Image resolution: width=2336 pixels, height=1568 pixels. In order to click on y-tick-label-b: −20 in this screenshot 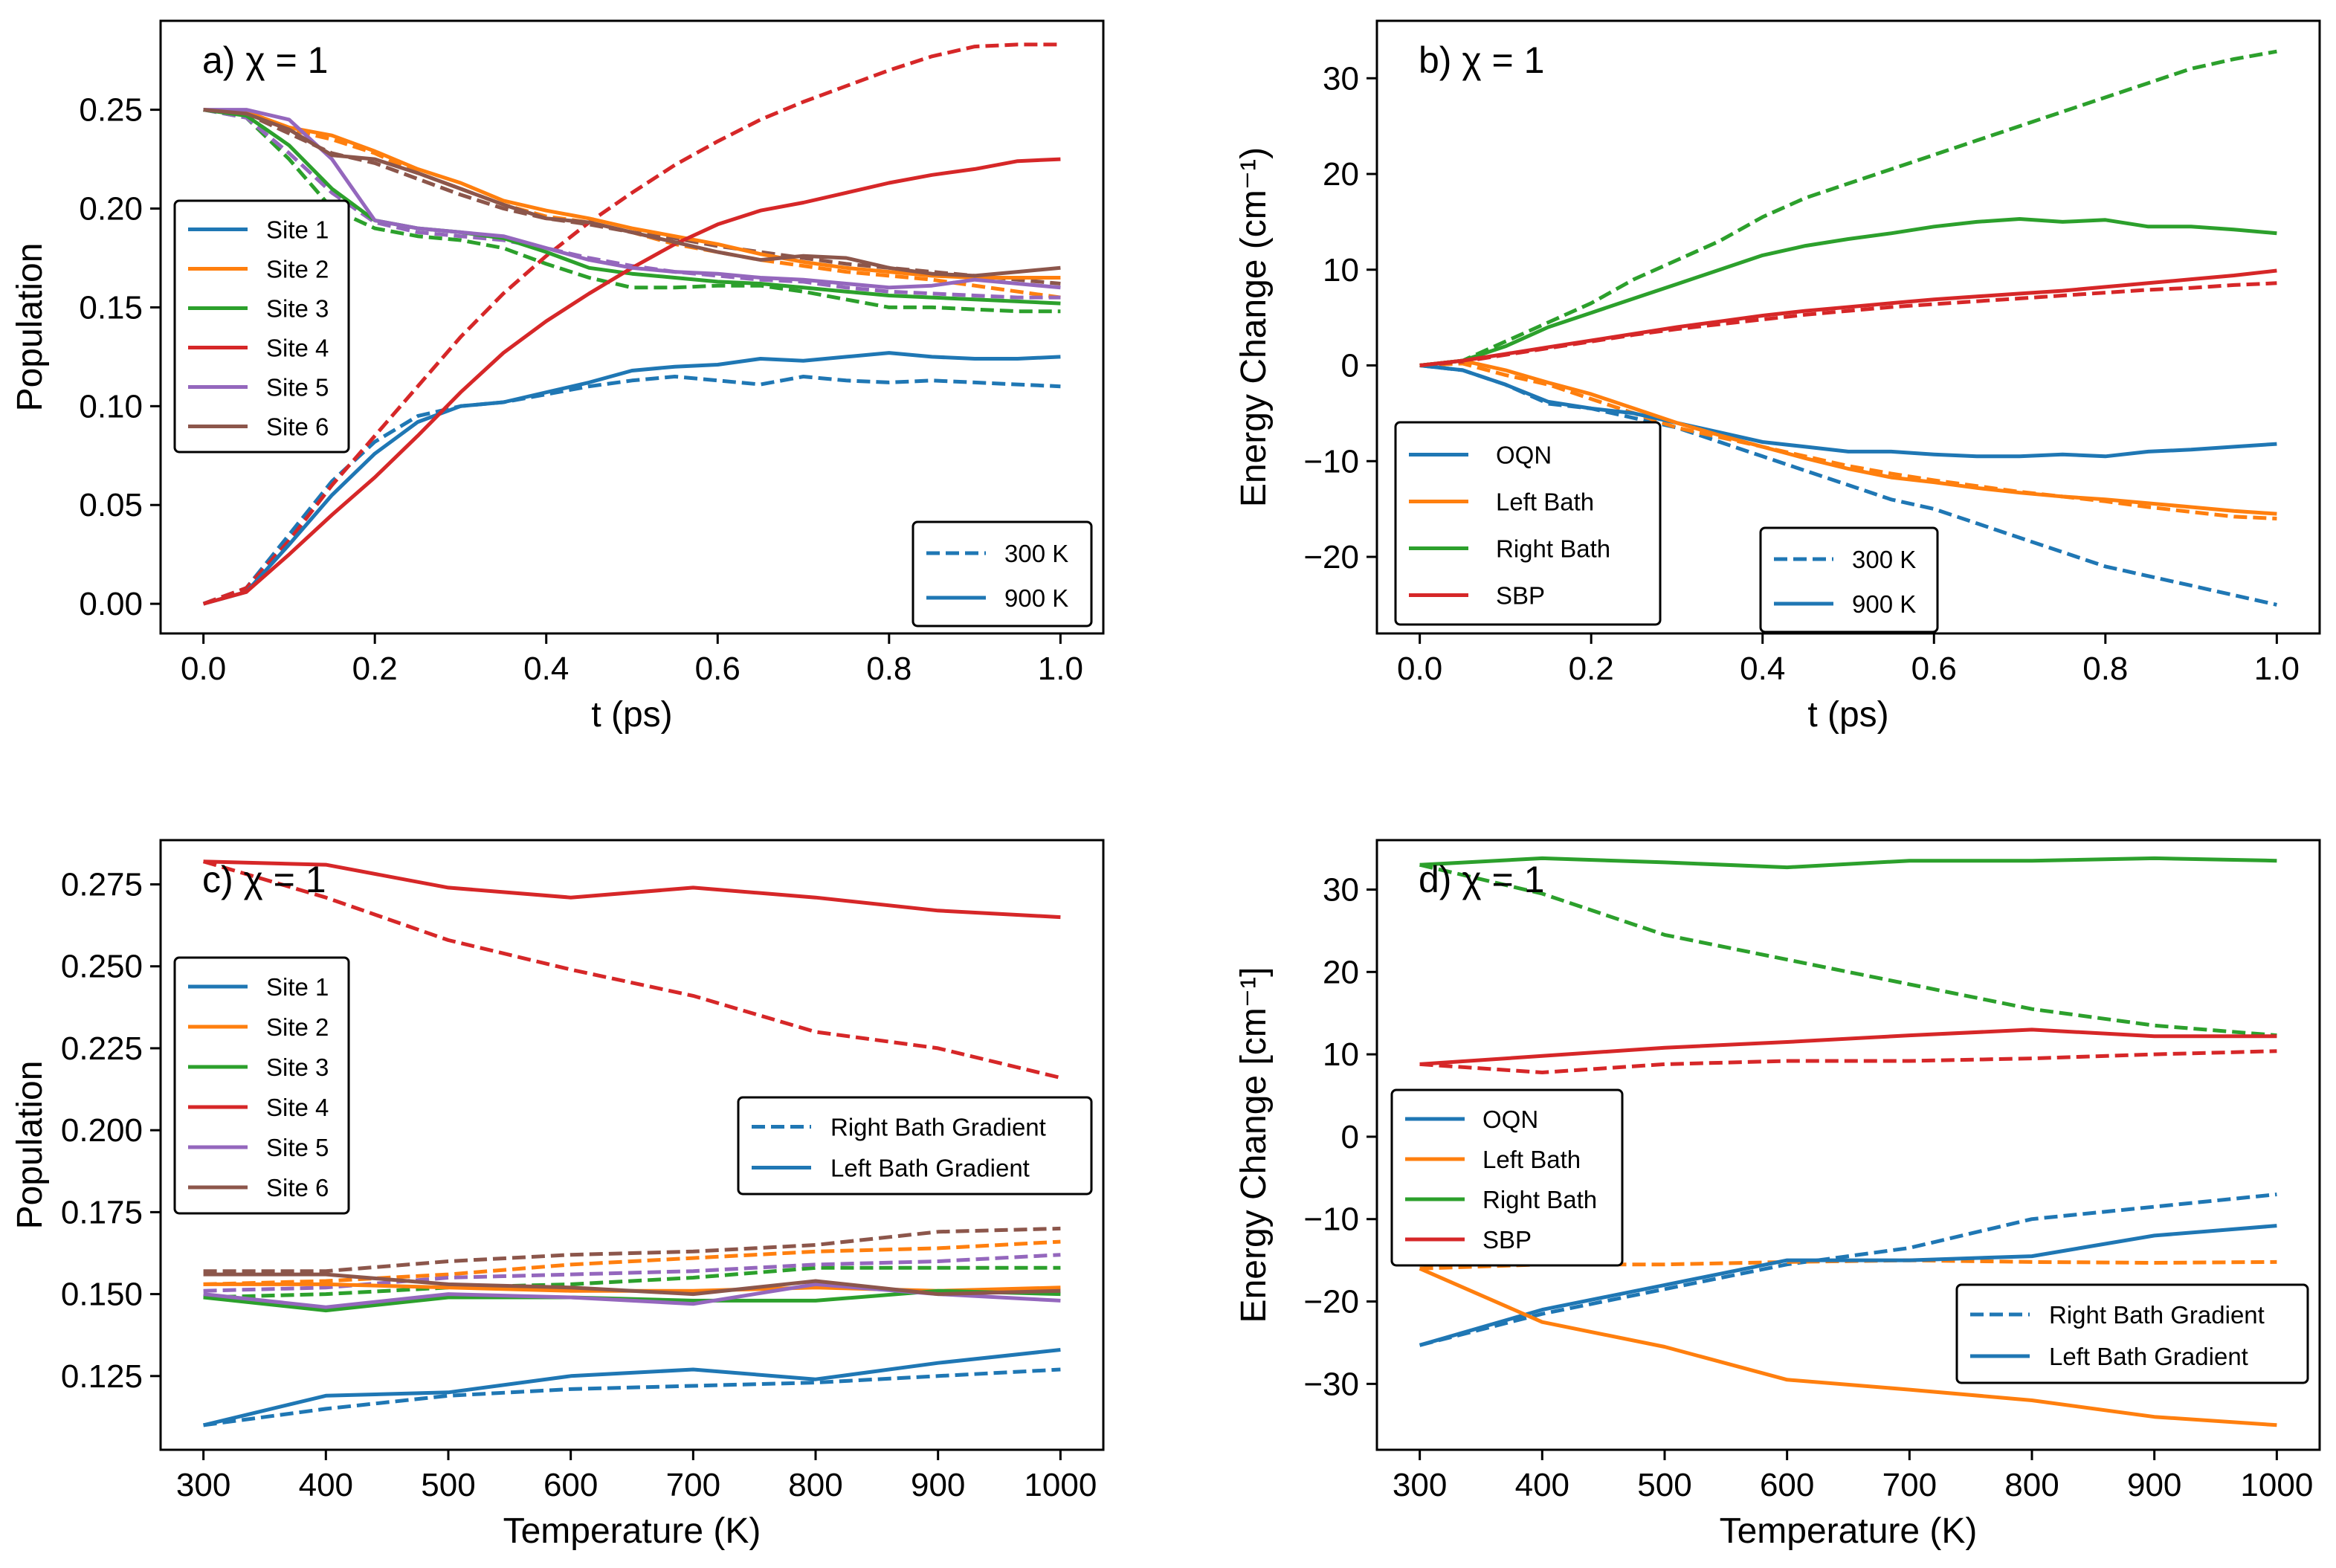, I will do `click(1331, 557)`.